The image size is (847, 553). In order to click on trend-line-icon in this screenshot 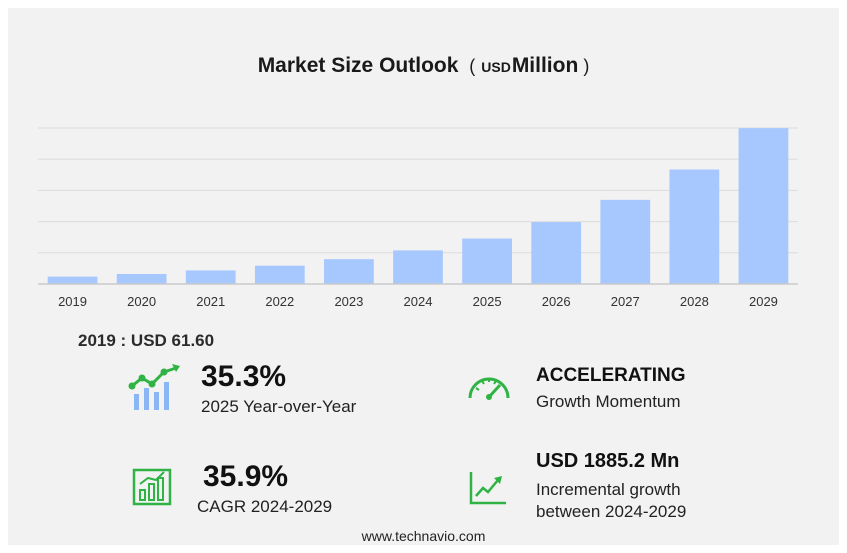, I will do `click(487, 488)`.